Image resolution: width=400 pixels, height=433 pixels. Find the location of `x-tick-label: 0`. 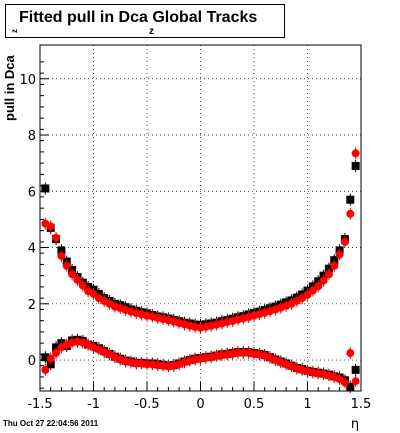

x-tick-label: 0 is located at coordinates (200, 404).